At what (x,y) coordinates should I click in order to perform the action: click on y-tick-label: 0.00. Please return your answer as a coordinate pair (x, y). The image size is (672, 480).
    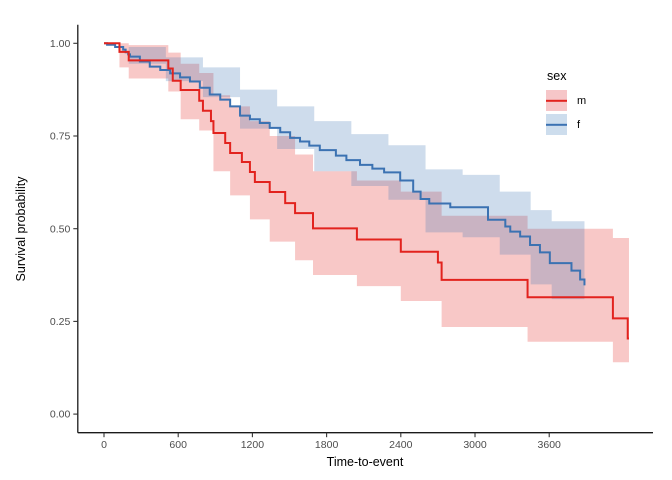
    Looking at the image, I should click on (60, 415).